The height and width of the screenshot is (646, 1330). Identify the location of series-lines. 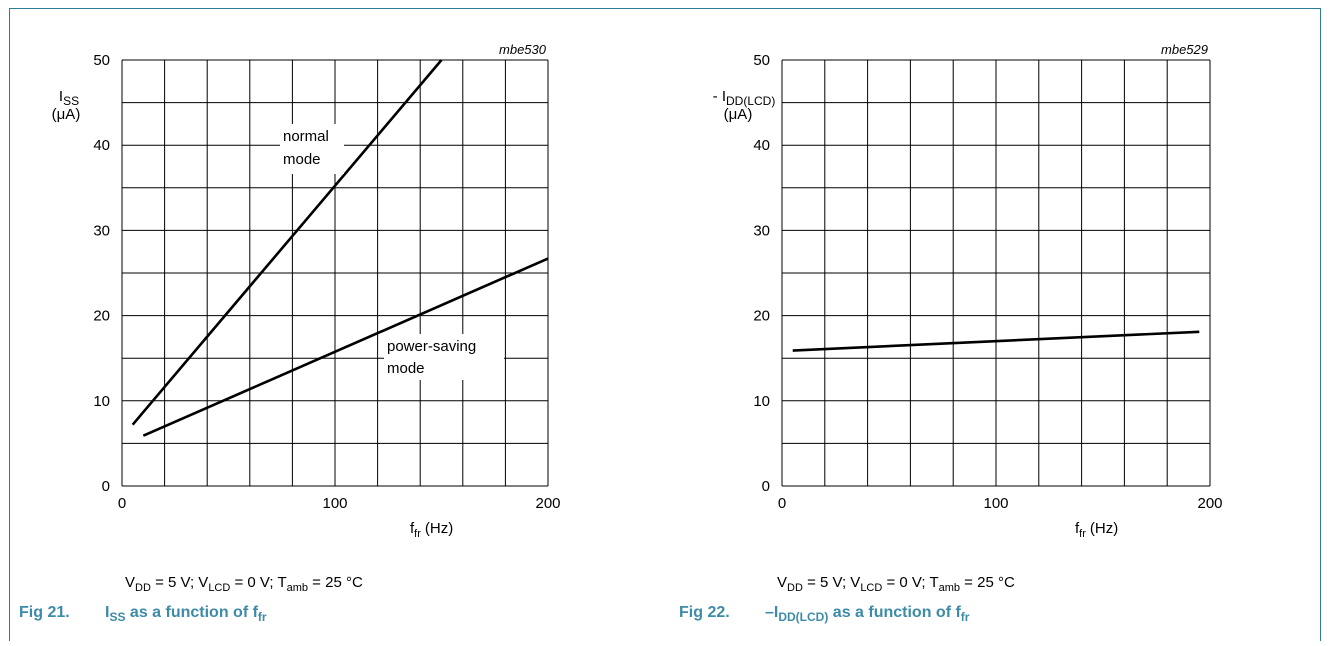
(996, 341).